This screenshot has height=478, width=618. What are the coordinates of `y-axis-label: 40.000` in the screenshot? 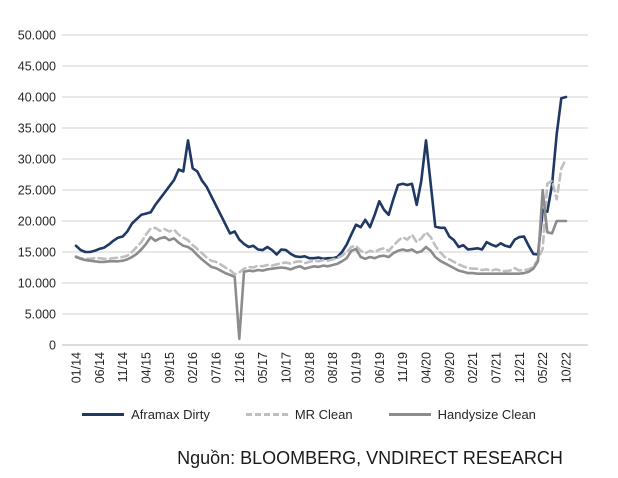 It's located at (37, 98).